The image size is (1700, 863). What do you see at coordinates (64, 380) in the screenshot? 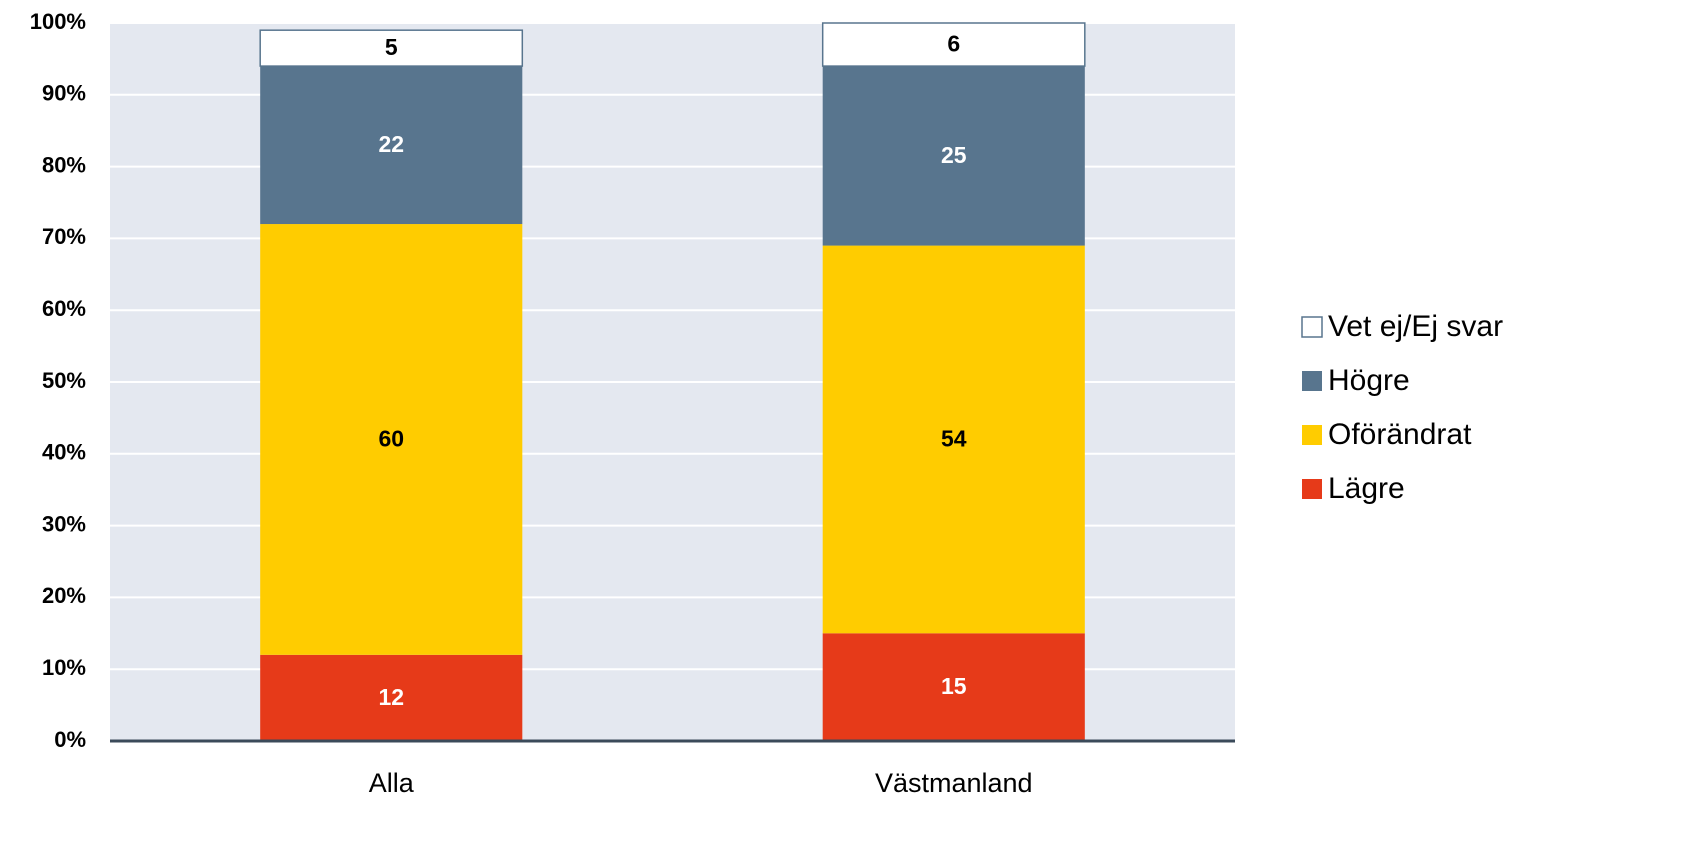
I see `y-tick-label: 50%` at bounding box center [64, 380].